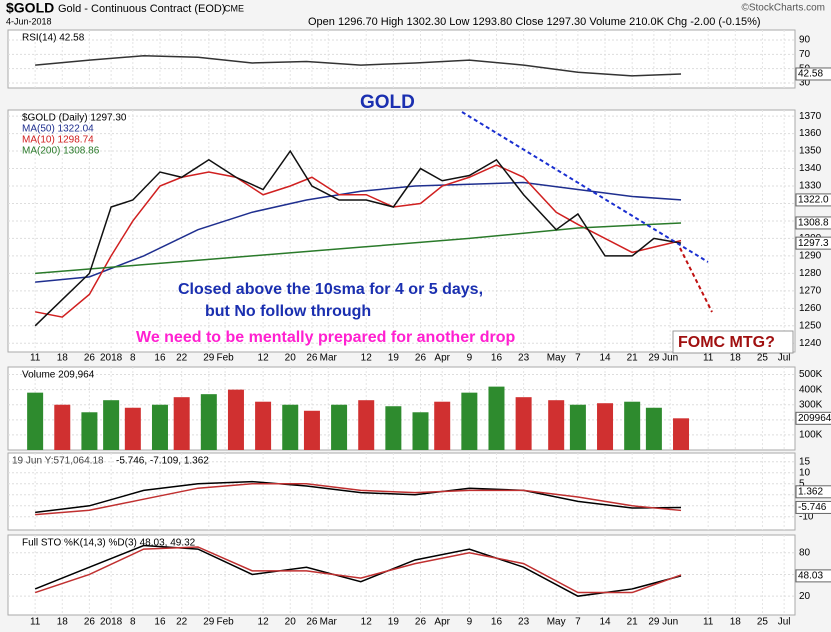 This screenshot has width=831, height=632. Describe the element at coordinates (812, 507) in the screenshot. I see `last-value-label: -5.746` at that location.